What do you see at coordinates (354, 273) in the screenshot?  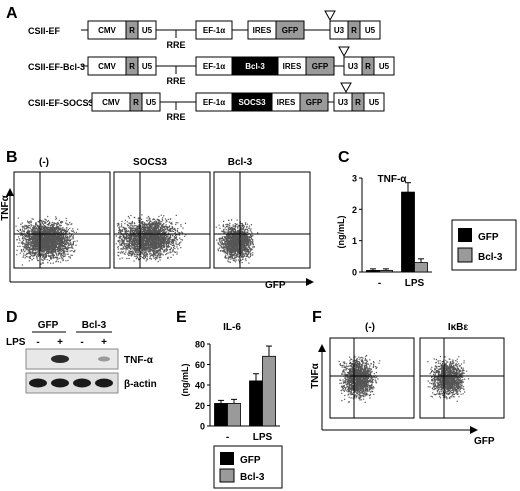 I see `tnf-chart-tick-label: 0` at bounding box center [354, 273].